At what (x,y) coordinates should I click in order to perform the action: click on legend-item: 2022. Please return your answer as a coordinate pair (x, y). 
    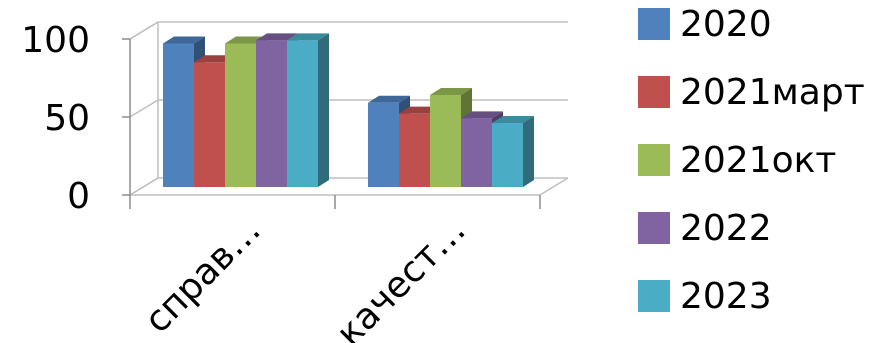
    Looking at the image, I should click on (705, 228).